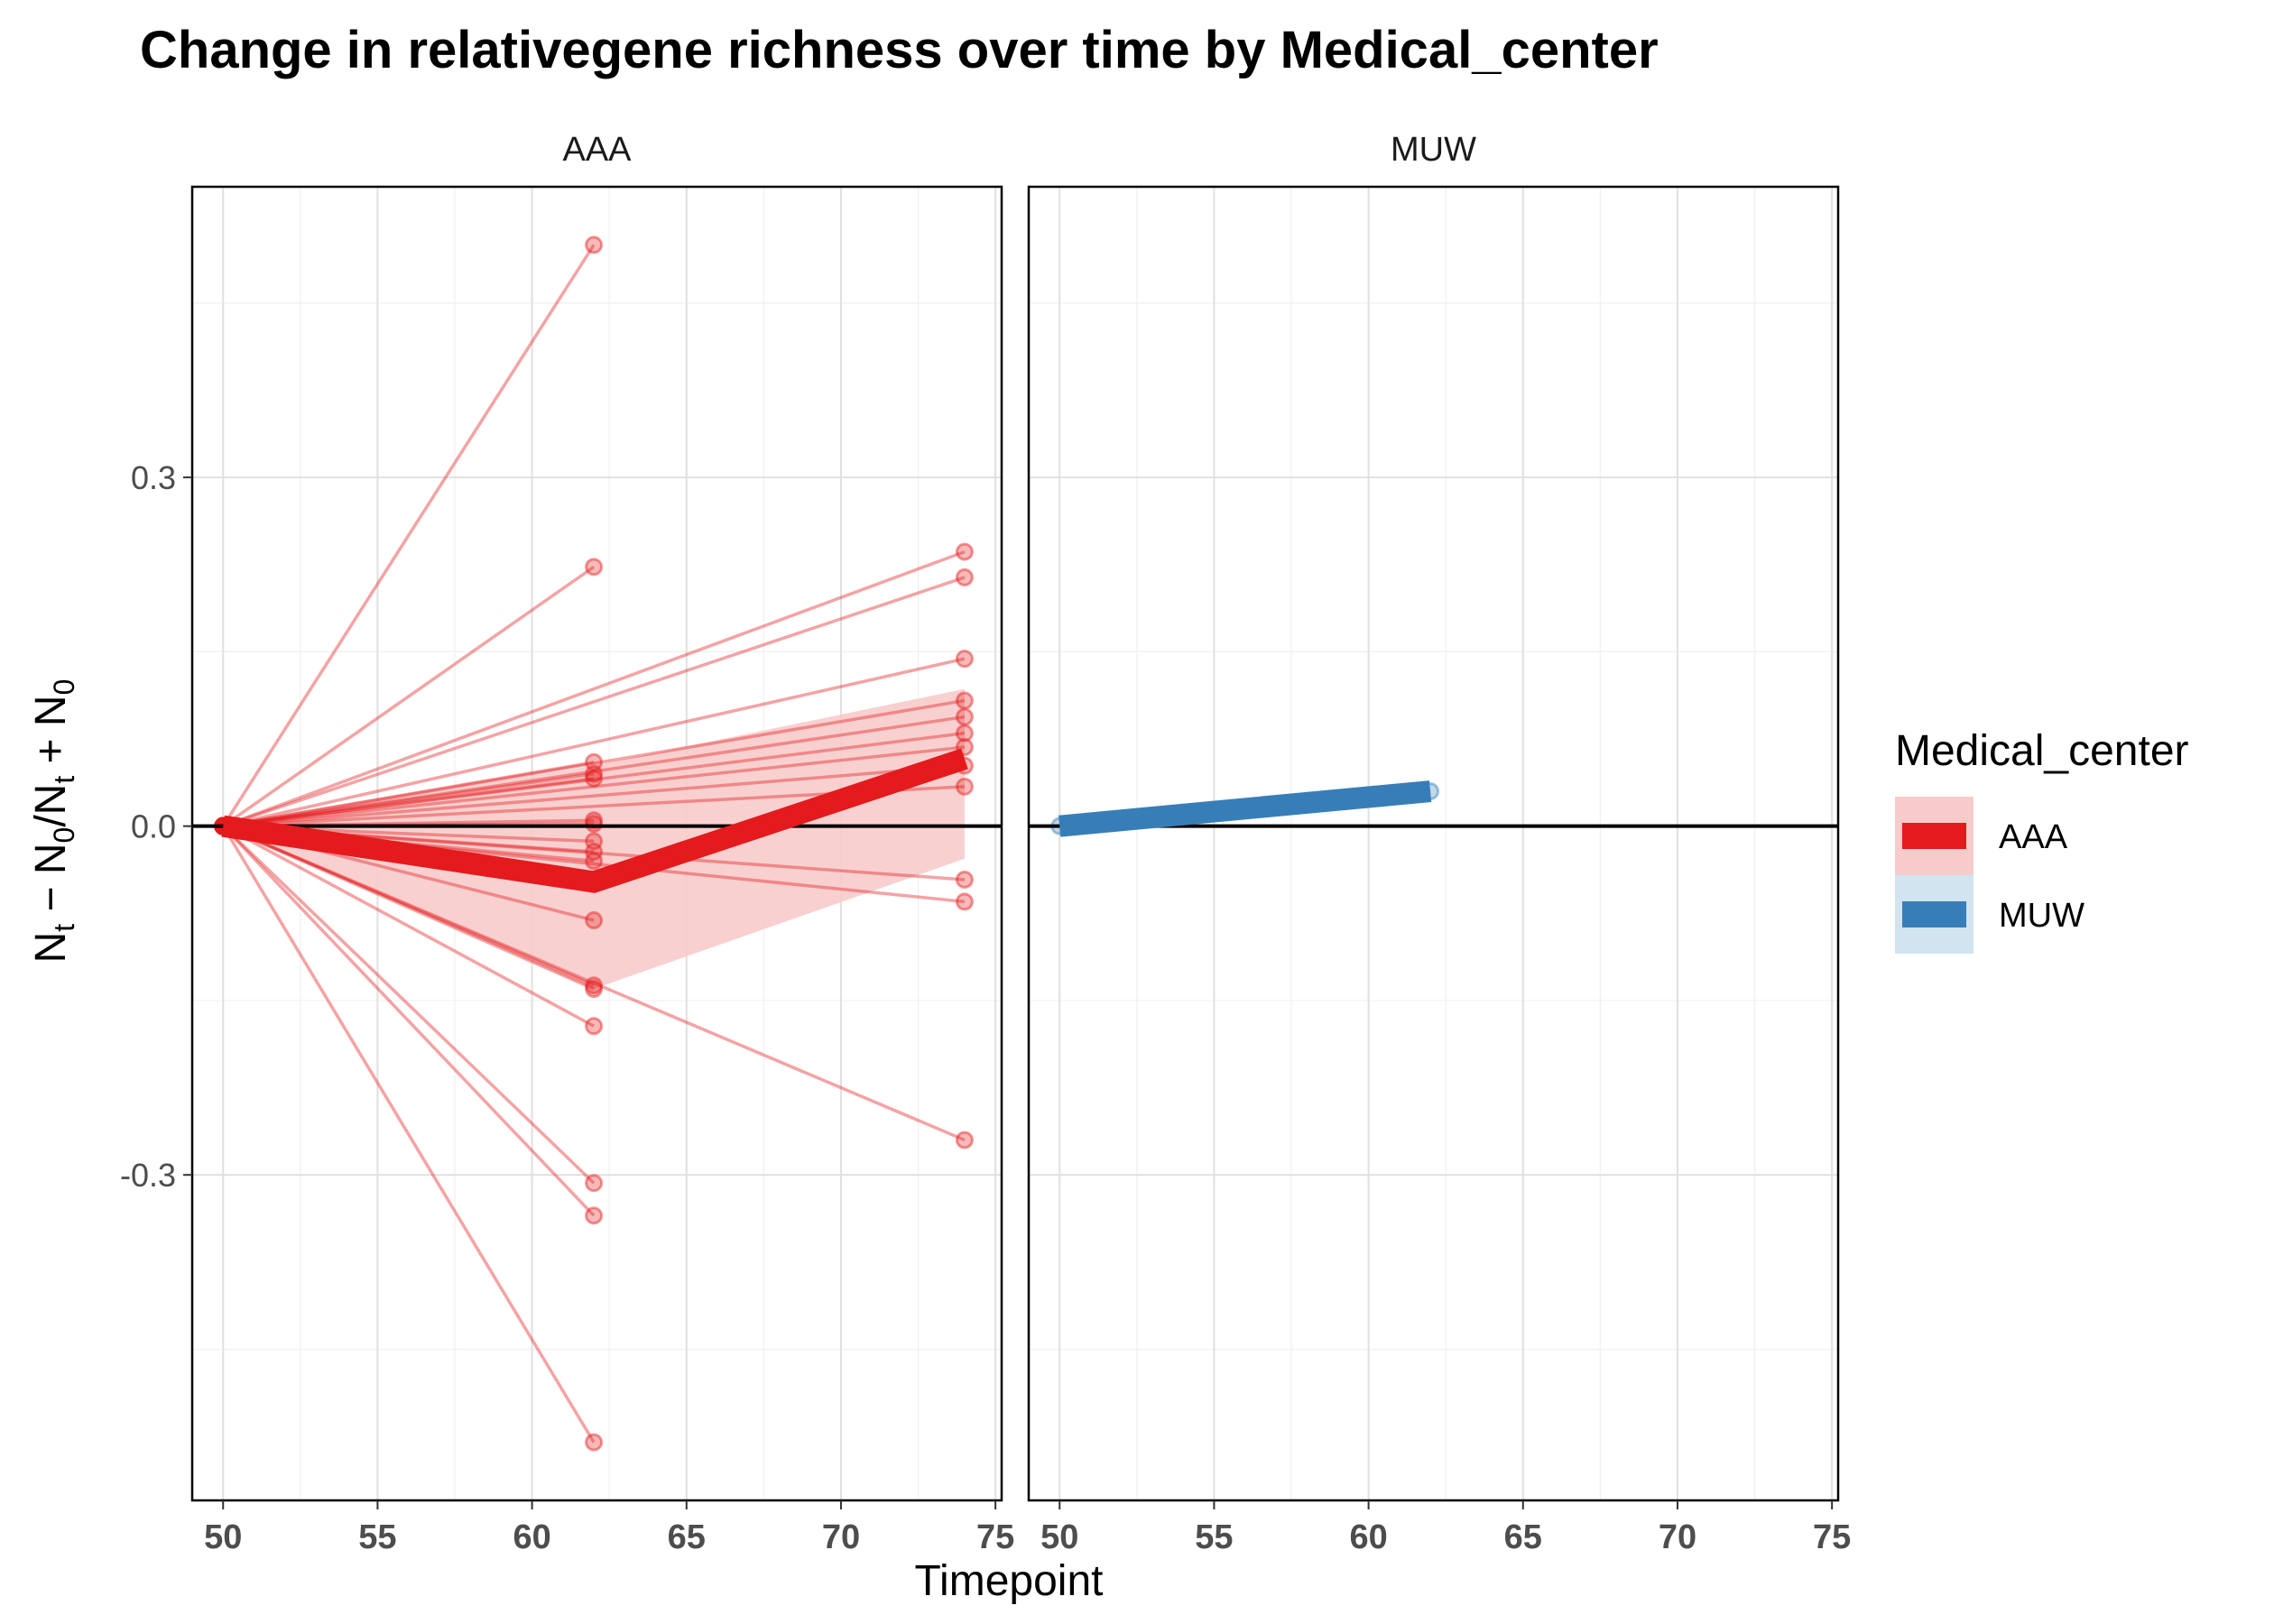 Image resolution: width=2274 pixels, height=1624 pixels. I want to click on y-label-part: /N, so click(51, 806).